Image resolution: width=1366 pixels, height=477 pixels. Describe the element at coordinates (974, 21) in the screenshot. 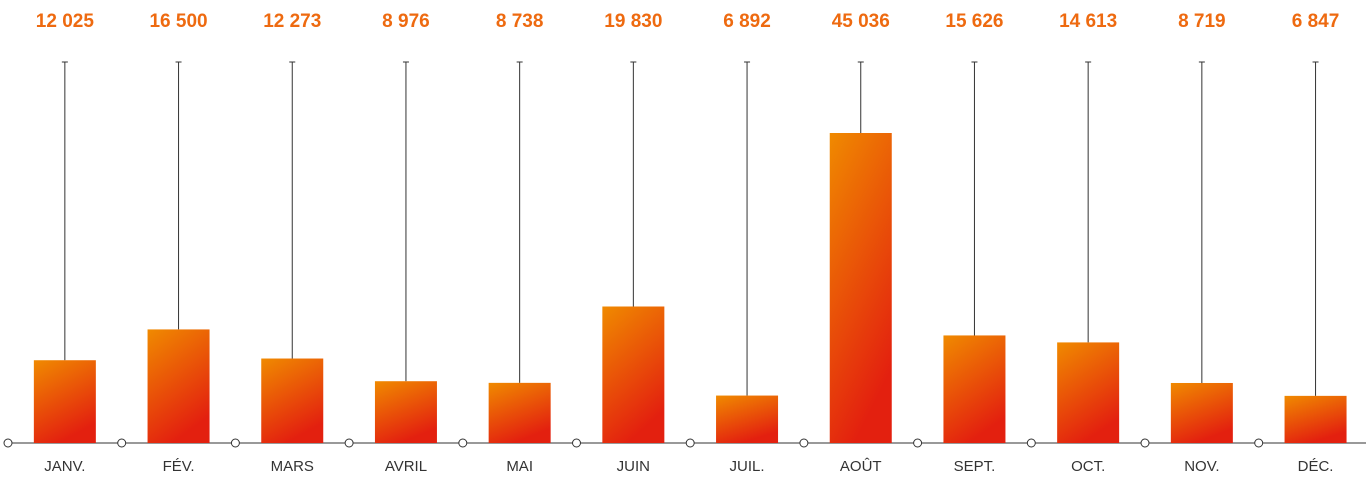

I see `value-label: 15 626` at that location.